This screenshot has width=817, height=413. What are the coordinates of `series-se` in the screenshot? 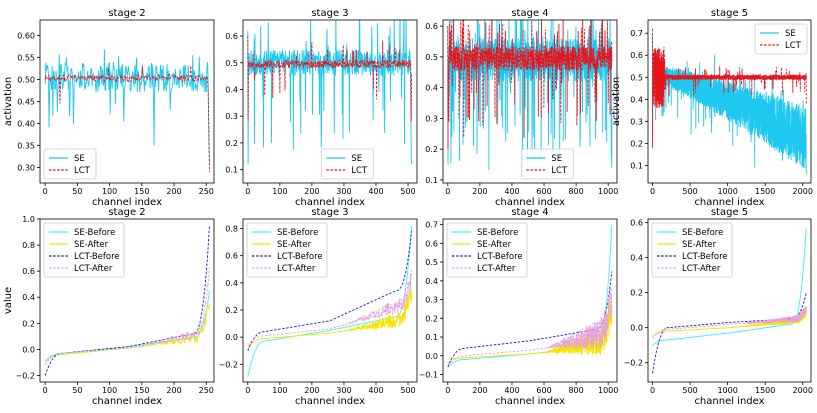 It's located at (729, 104).